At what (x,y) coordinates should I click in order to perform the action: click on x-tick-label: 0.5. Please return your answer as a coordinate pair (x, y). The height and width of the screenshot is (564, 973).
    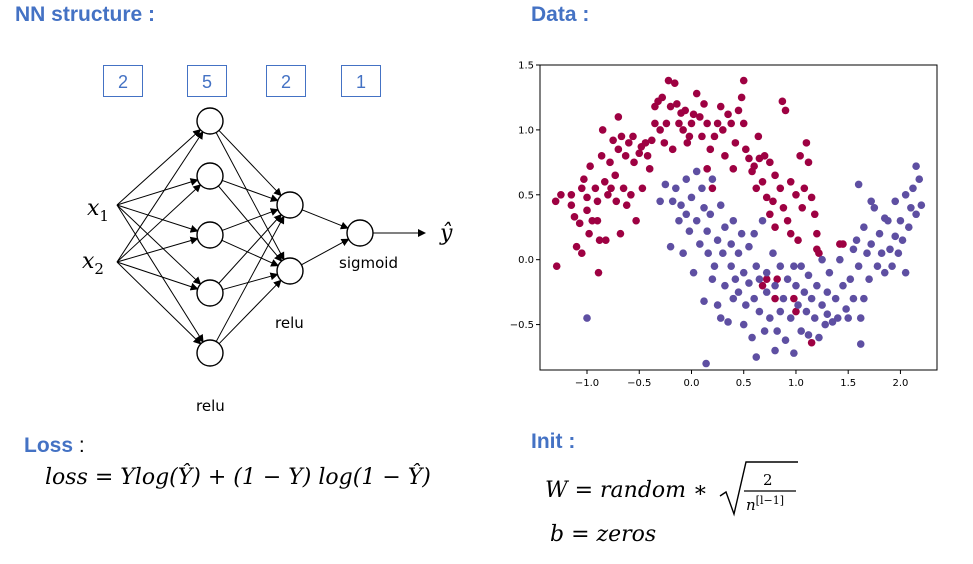
    Looking at the image, I should click on (744, 383).